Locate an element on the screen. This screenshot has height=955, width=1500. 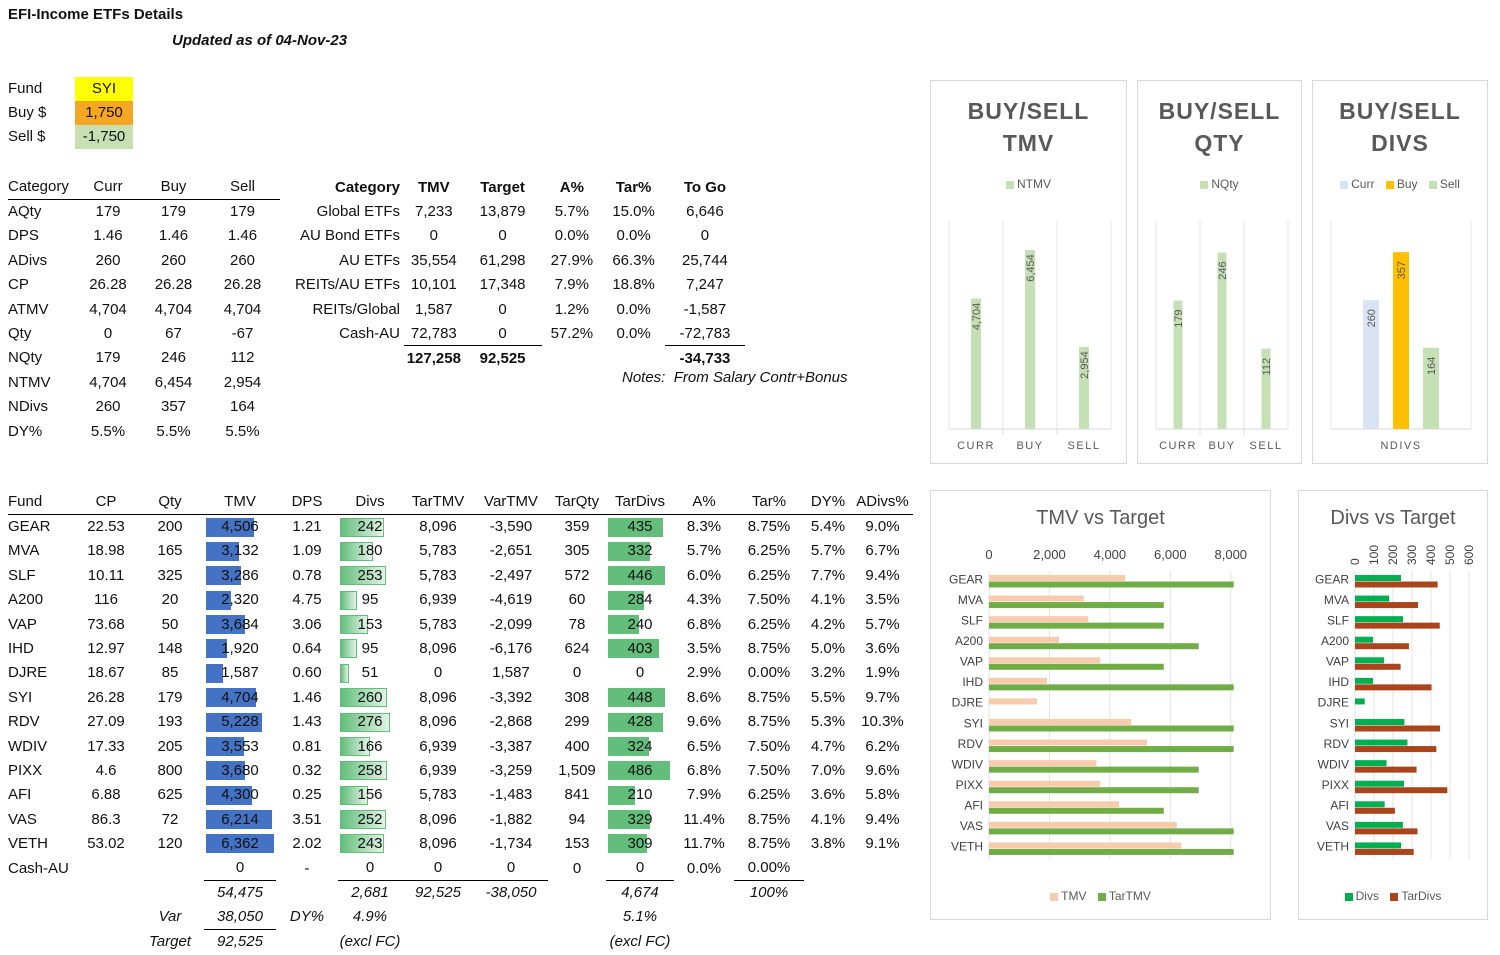
column-header: Category is located at coordinates (367, 187).